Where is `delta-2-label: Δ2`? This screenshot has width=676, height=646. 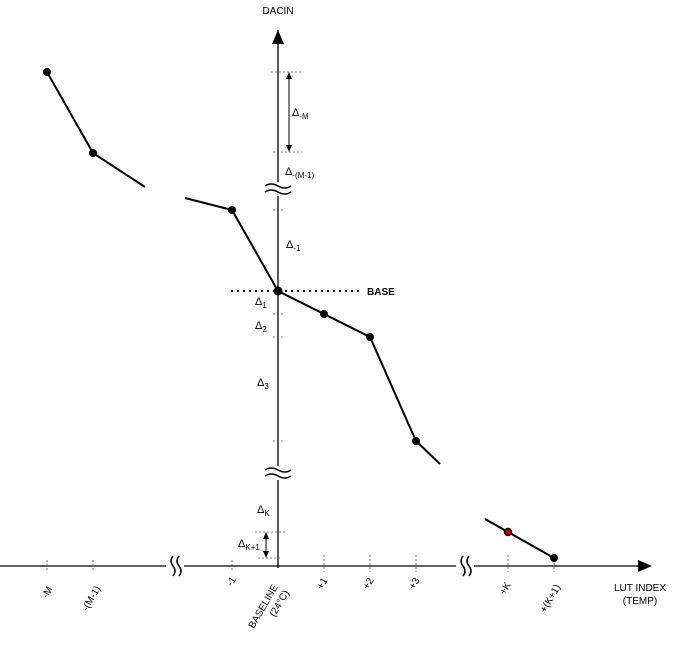
delta-2-label: Δ2 is located at coordinates (261, 327).